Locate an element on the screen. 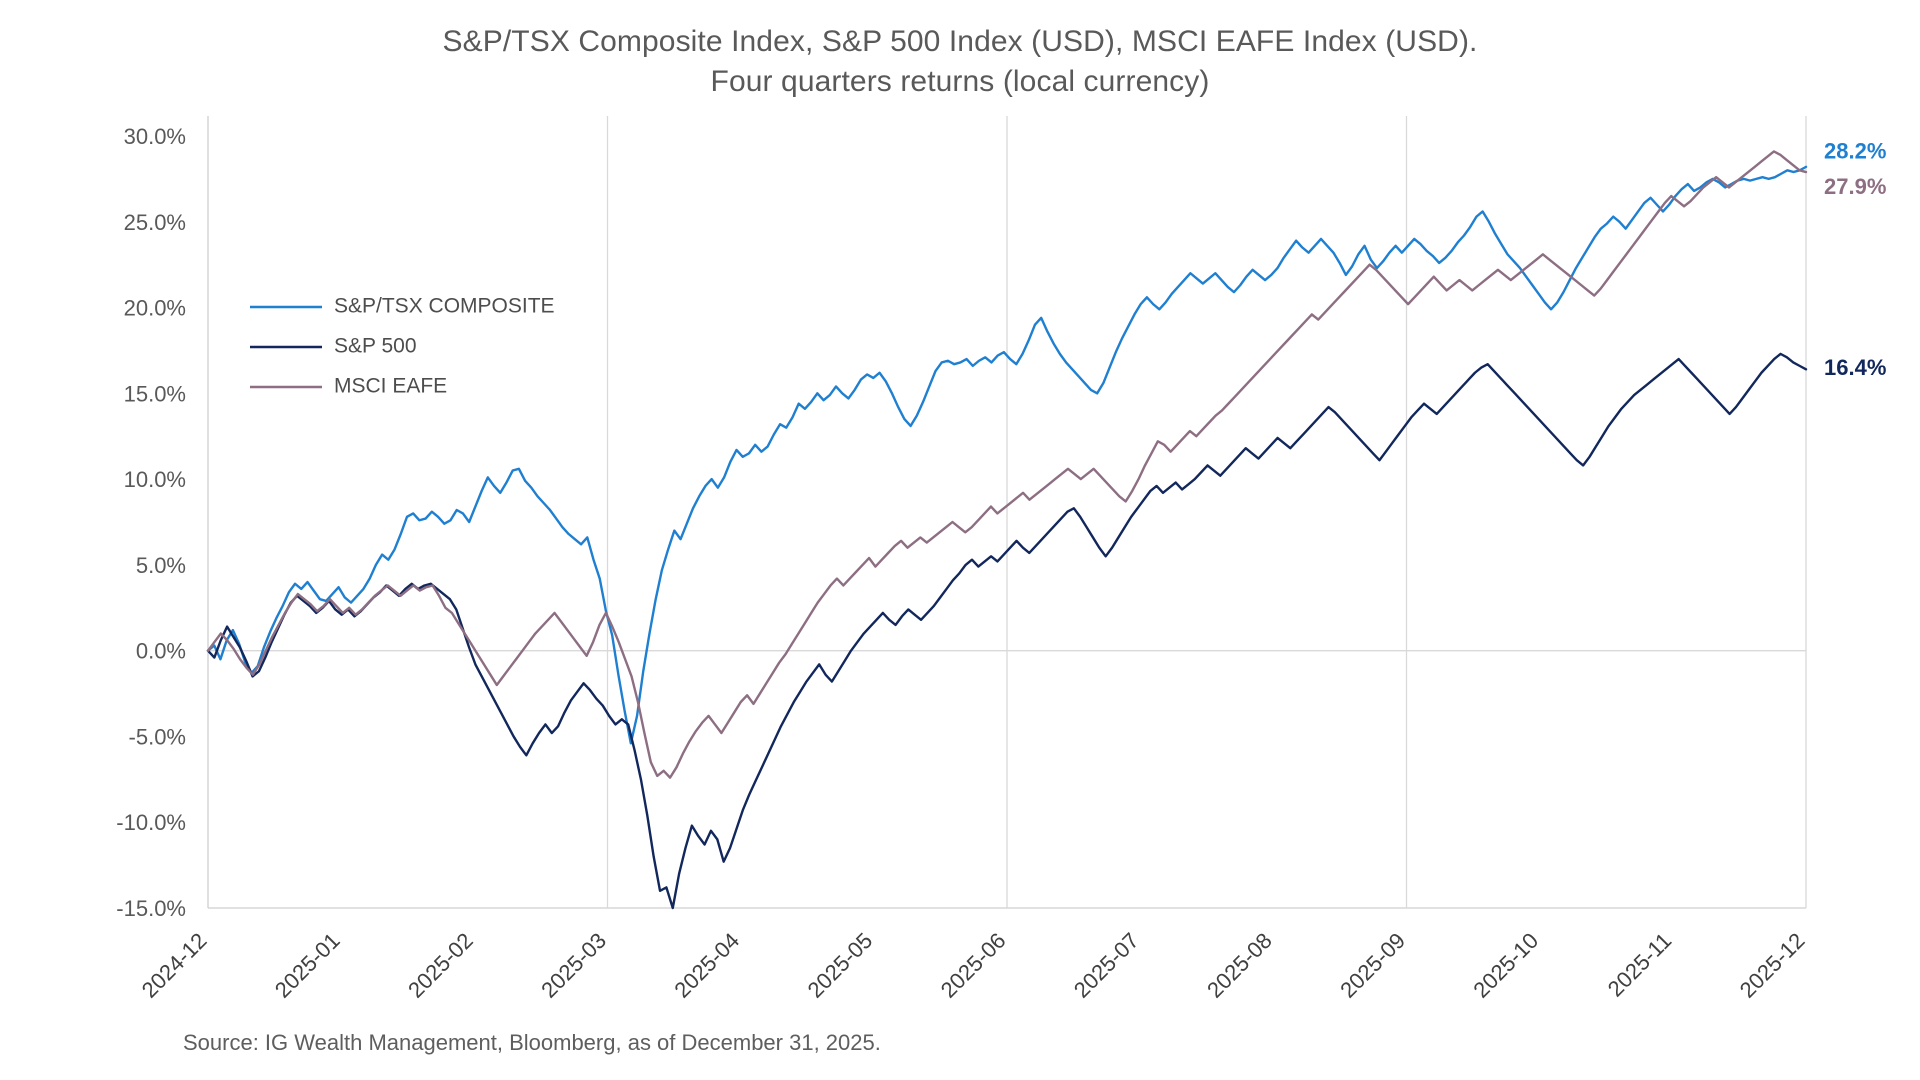 Image resolution: width=1920 pixels, height=1080 pixels. legend-label: S&P/TSX COMPOSITE is located at coordinates (444, 306).